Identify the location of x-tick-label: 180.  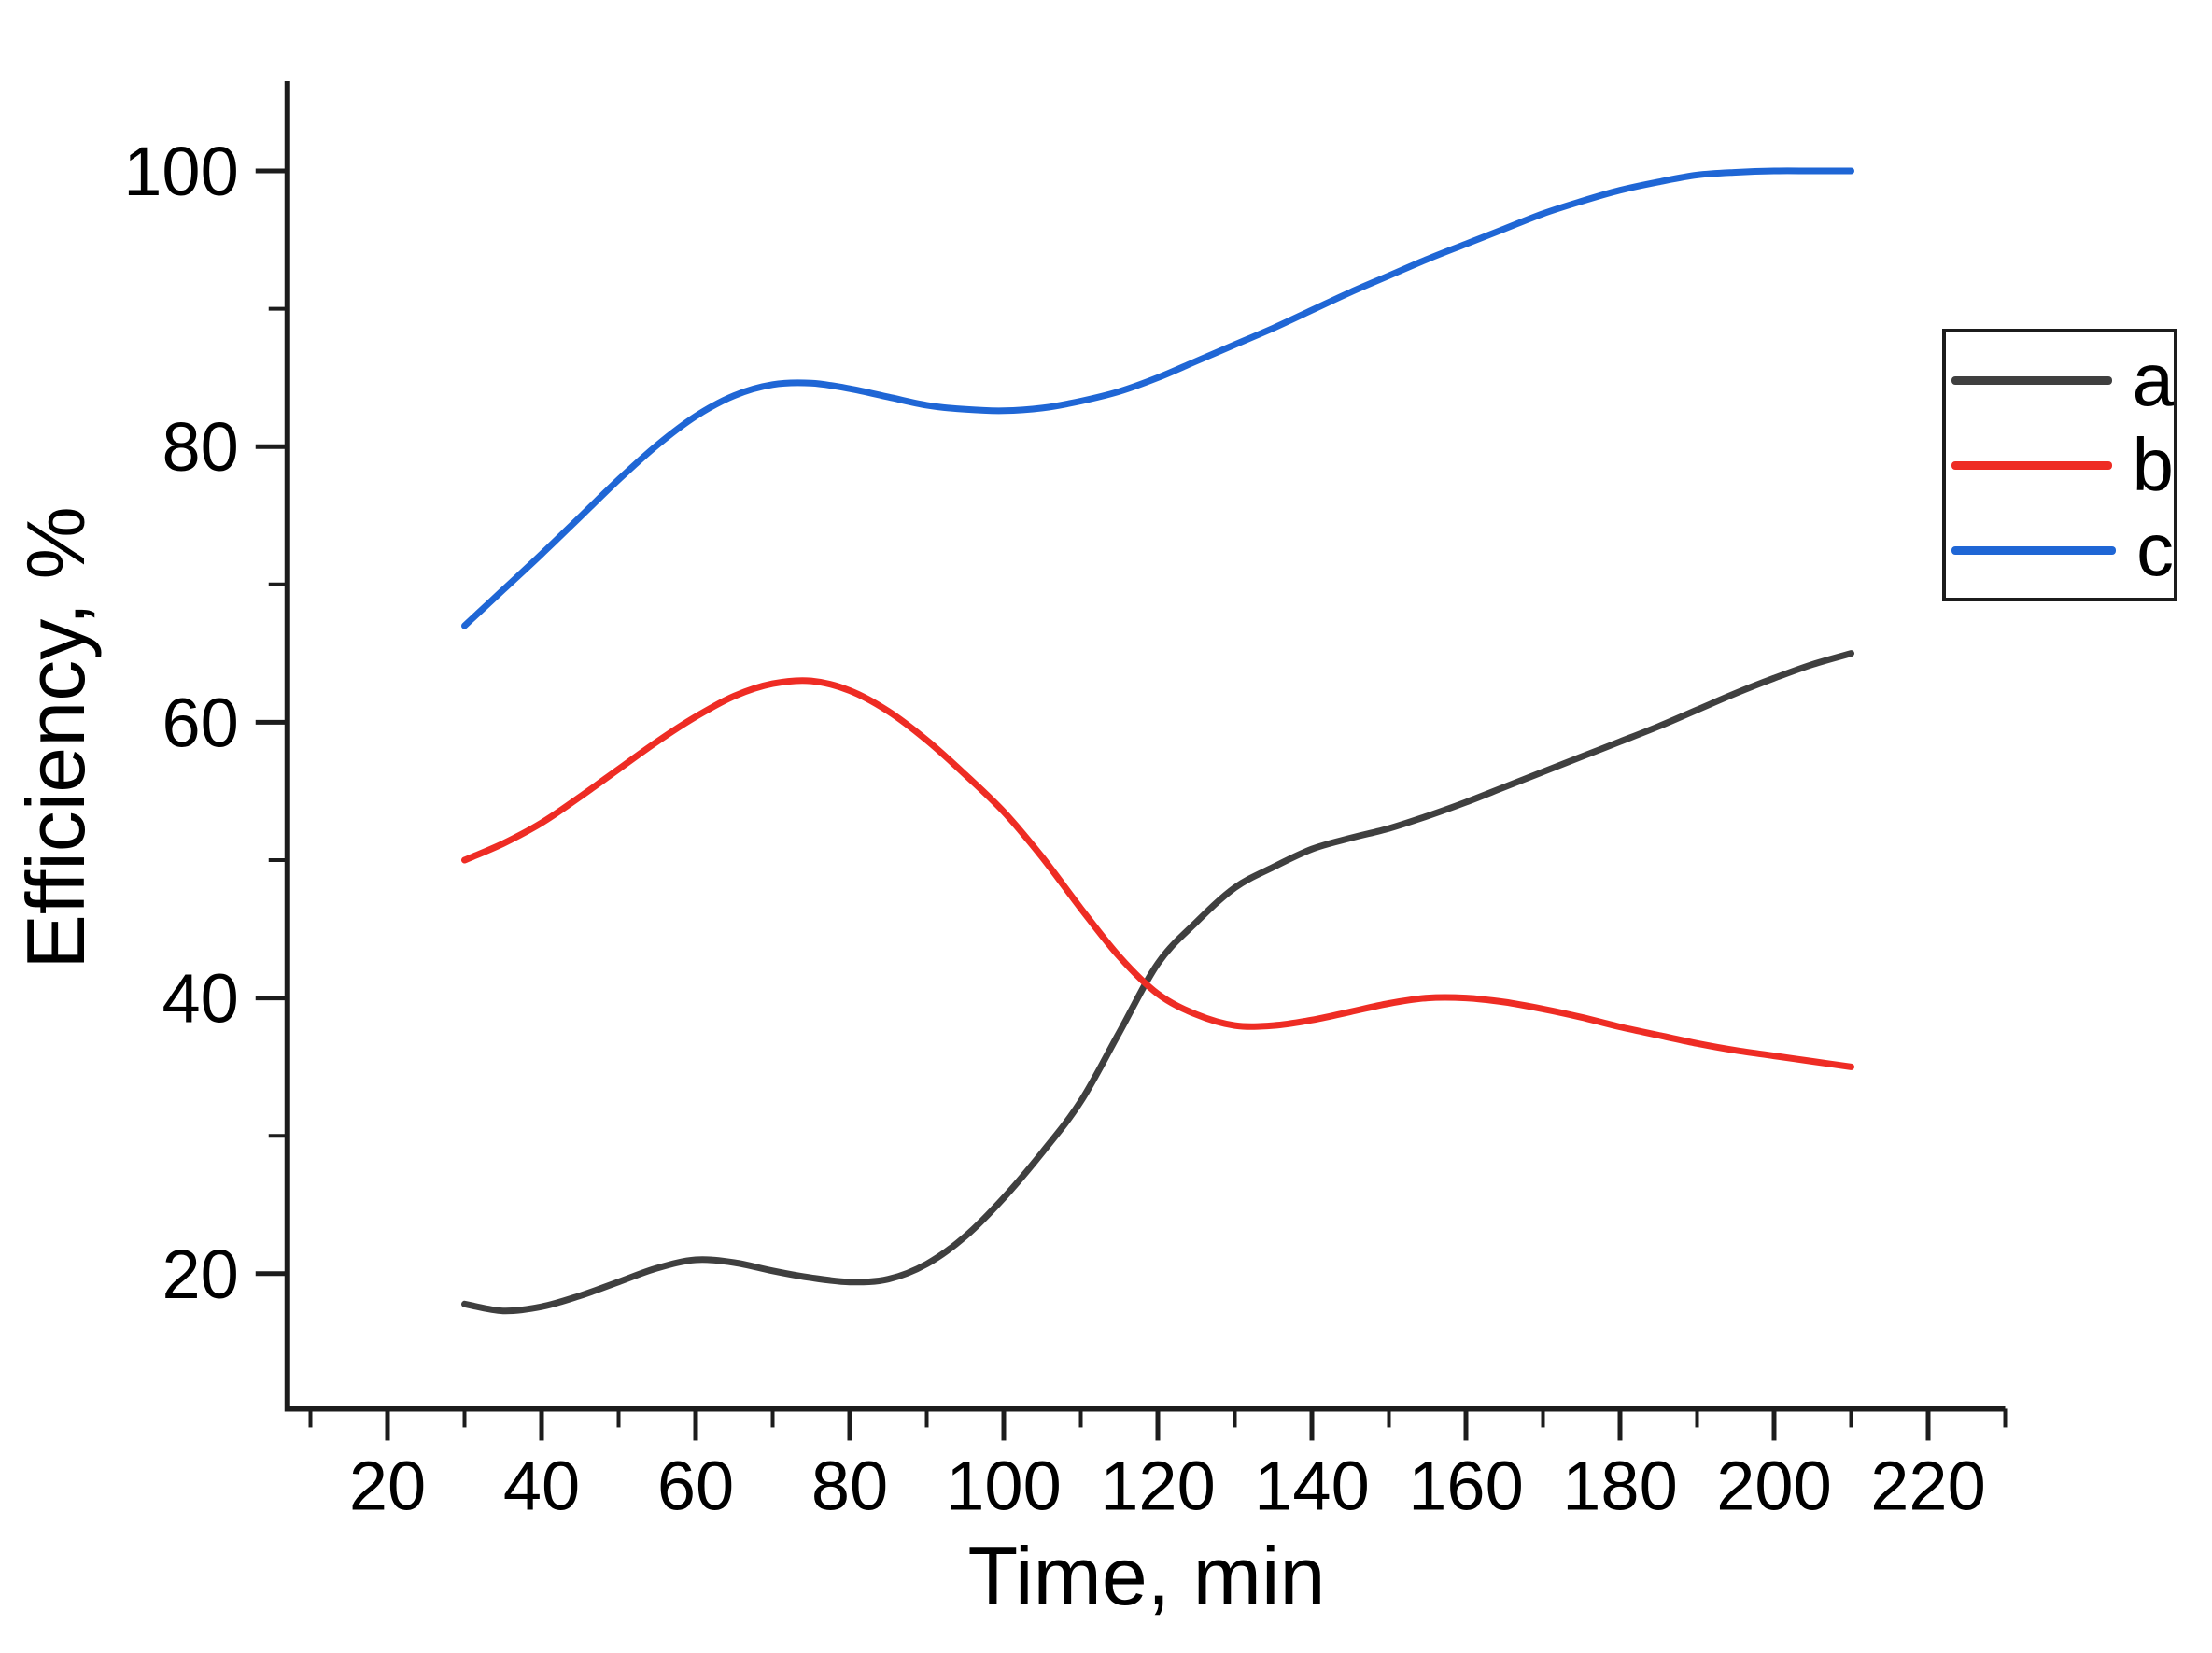
(1619, 1486).